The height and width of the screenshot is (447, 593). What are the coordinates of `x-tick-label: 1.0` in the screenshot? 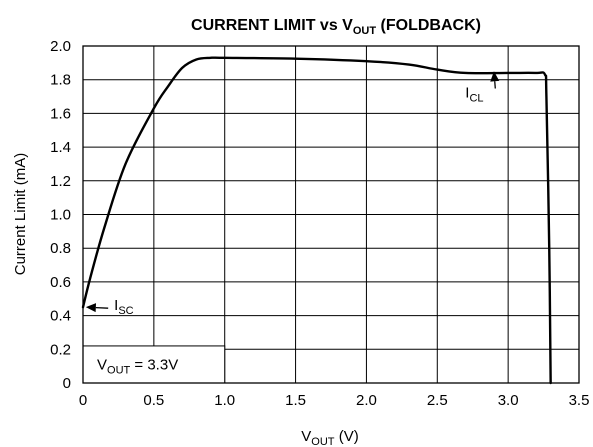 It's located at (224, 400).